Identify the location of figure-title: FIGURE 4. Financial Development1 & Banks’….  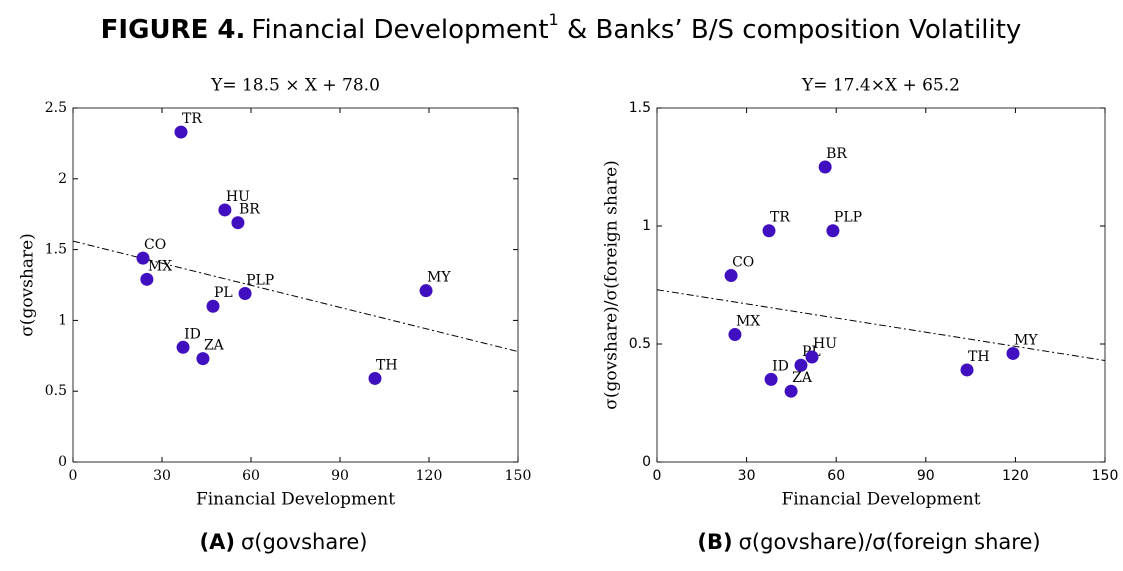
(561, 27).